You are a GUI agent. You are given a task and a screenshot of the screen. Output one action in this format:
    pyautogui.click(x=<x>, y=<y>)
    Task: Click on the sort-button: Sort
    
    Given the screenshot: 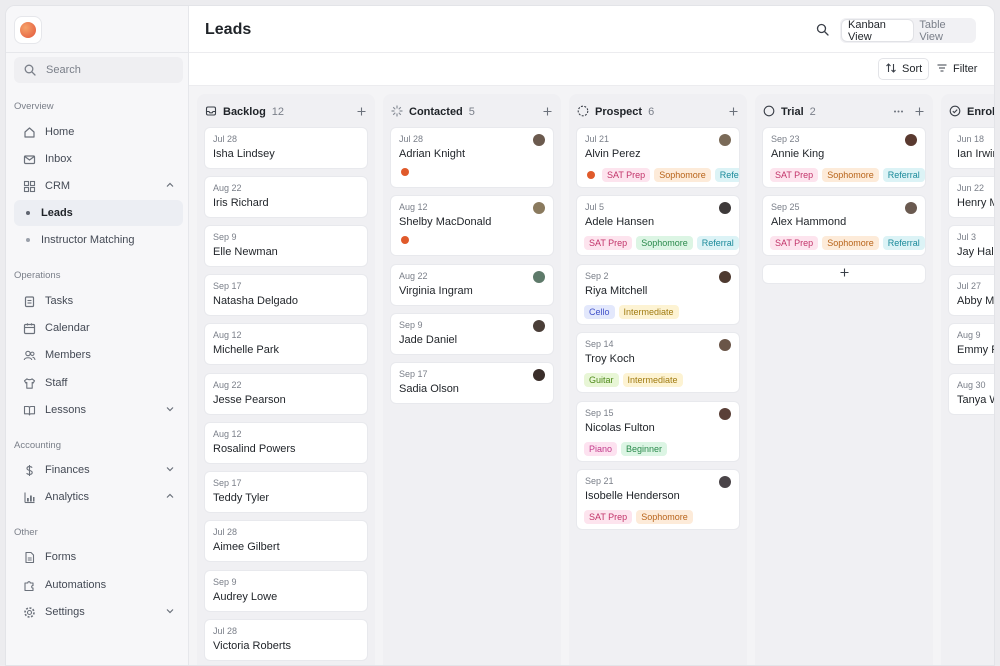 What is the action you would take?
    pyautogui.click(x=904, y=69)
    